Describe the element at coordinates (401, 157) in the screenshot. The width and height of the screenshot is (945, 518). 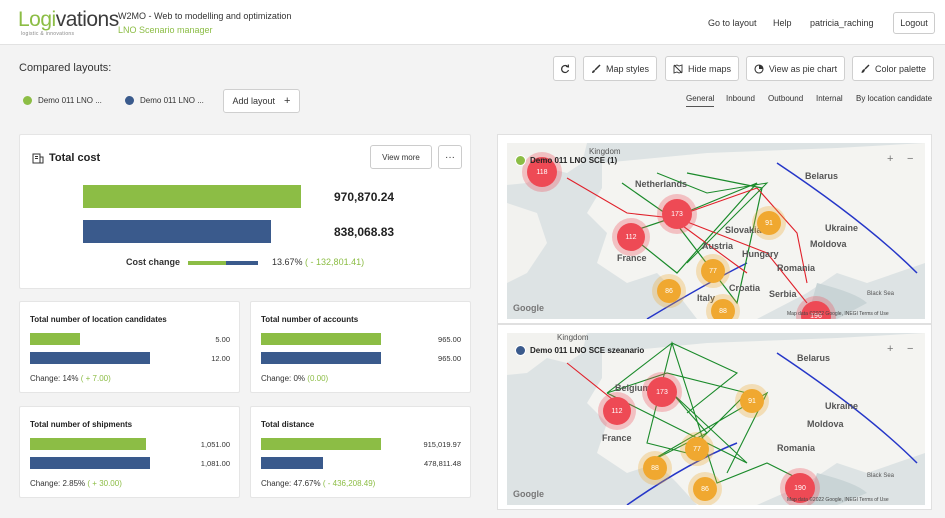
I see `view-more-button: View more` at that location.